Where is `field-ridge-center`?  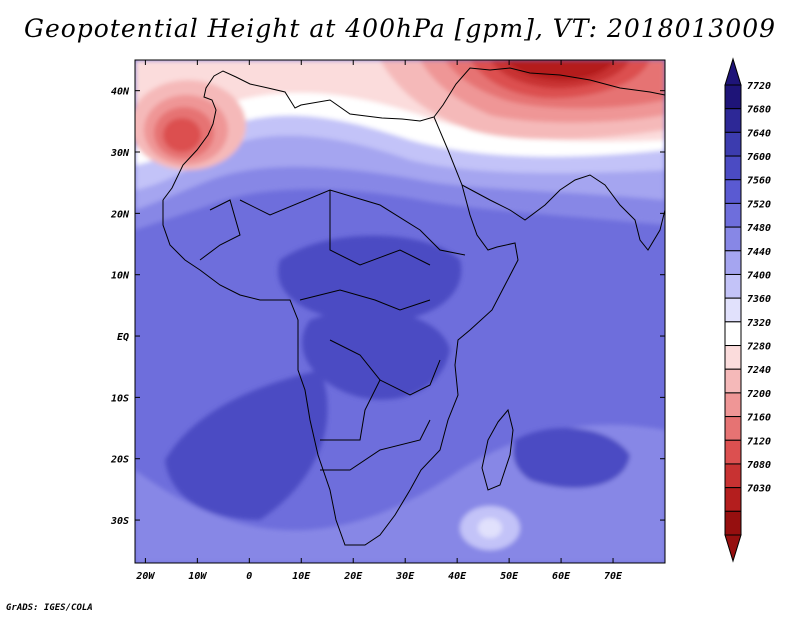 field-ridge-center is located at coordinates (376, 355).